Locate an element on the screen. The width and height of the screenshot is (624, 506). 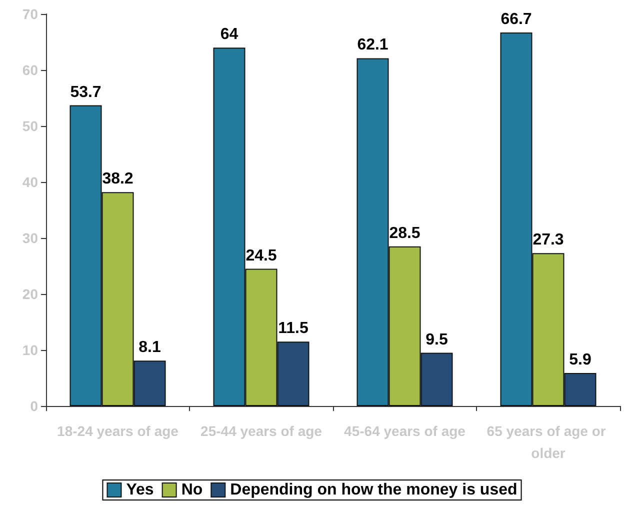
data-label: 53.7 is located at coordinates (86, 92).